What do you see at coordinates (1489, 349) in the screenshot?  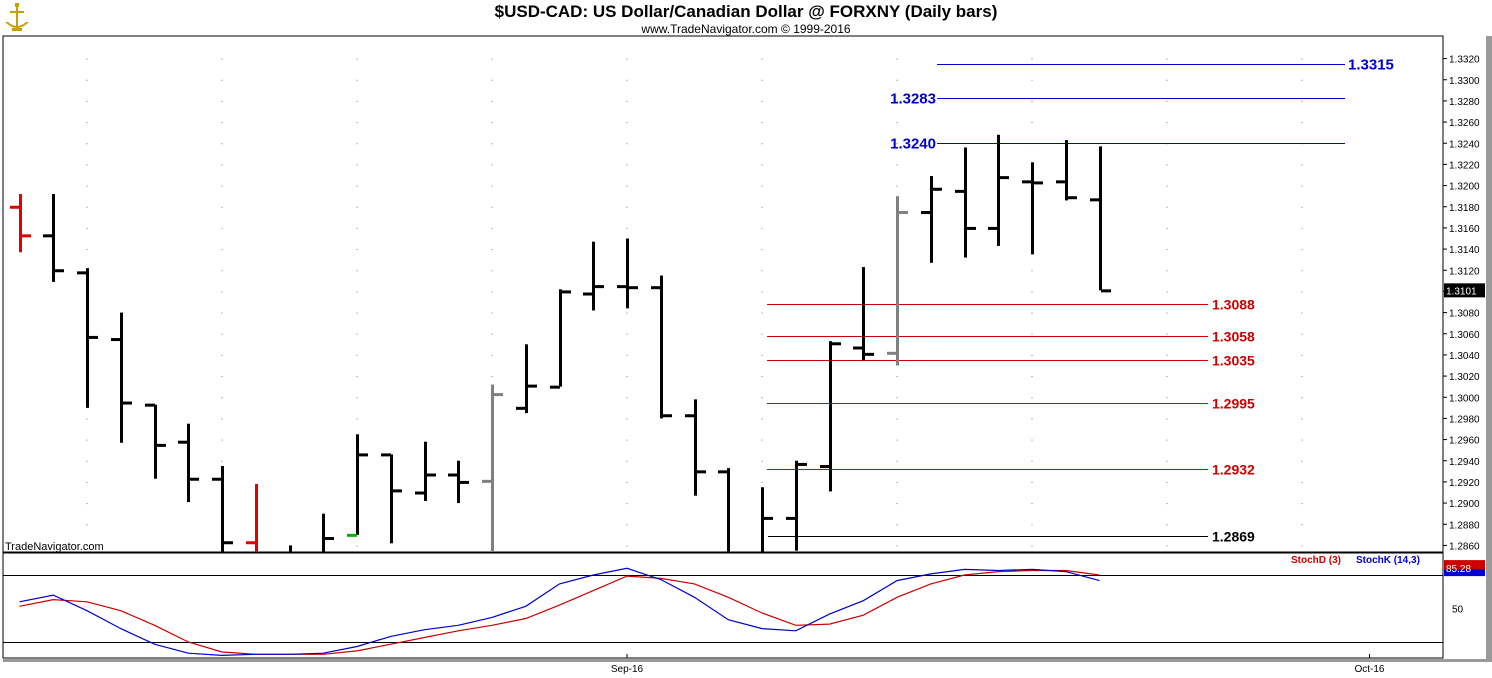 I see `axis-shadow` at bounding box center [1489, 349].